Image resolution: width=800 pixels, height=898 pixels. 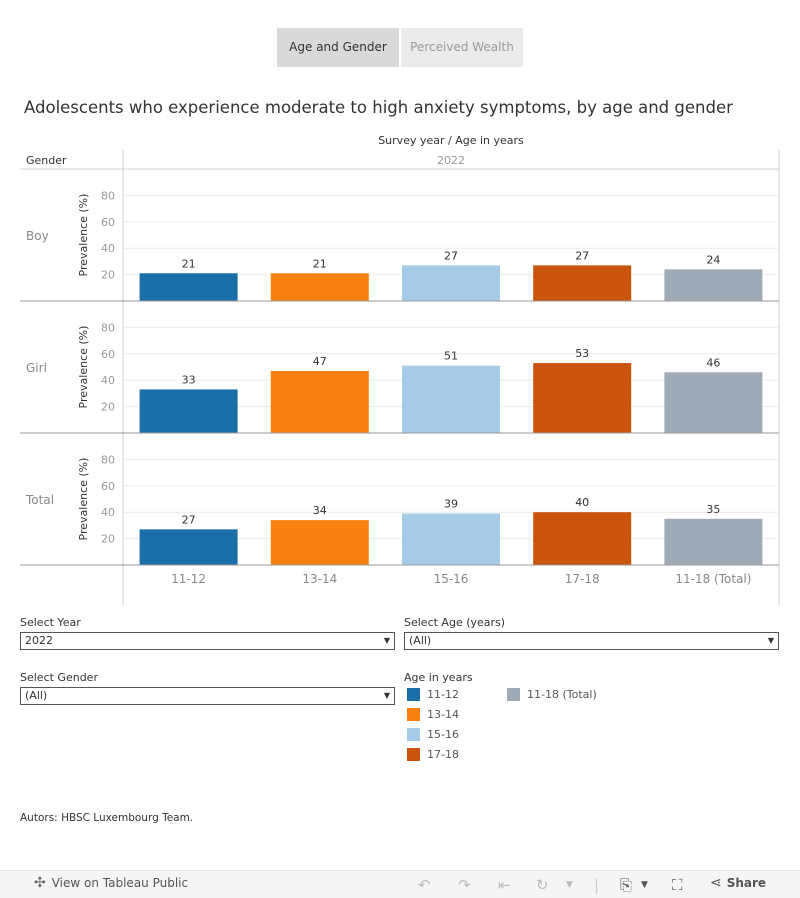 What do you see at coordinates (451, 504) in the screenshot?
I see `data-label: 39` at bounding box center [451, 504].